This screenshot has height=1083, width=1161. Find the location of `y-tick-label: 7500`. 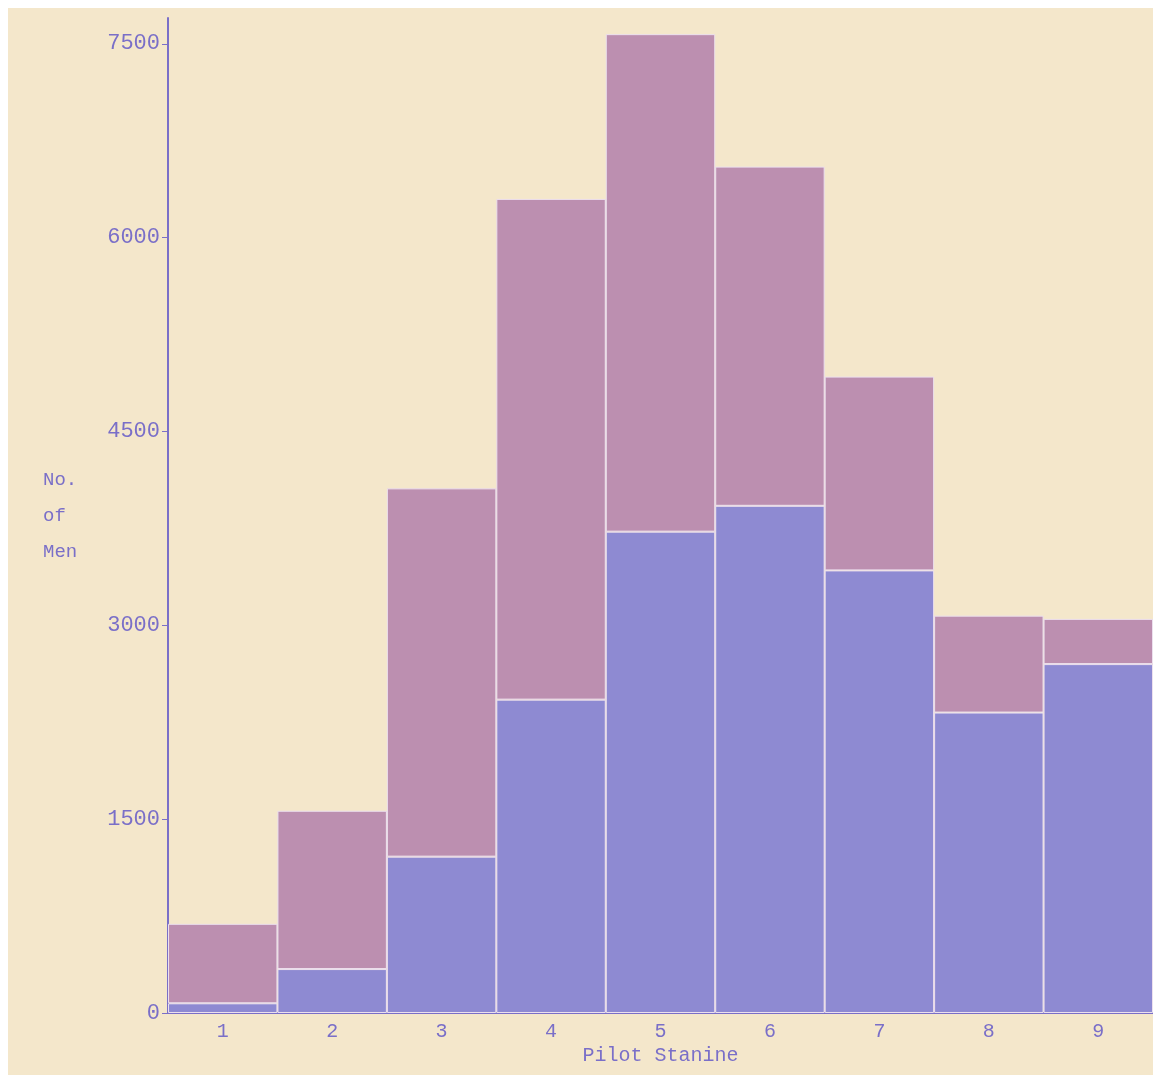

y-tick-label: 7500 is located at coordinates (133, 44).